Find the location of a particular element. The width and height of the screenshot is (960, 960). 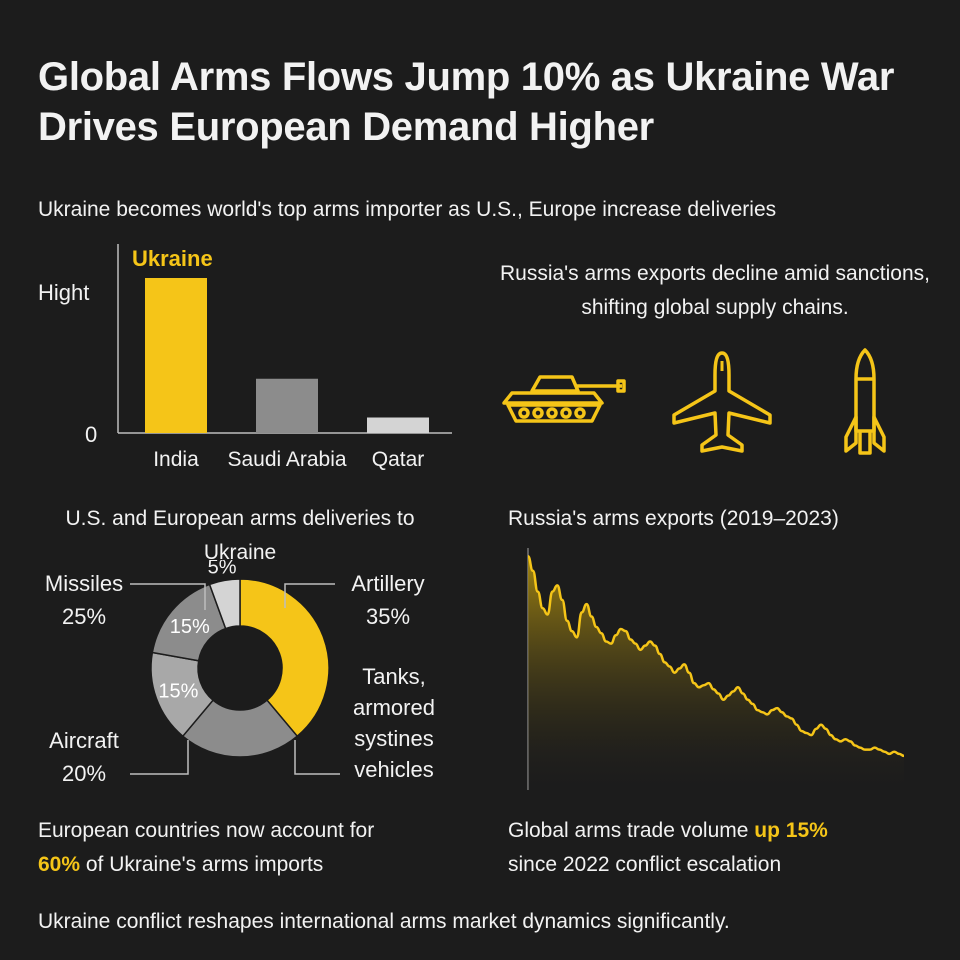

bar-chart: Hight 0 Ukraine India Saudi Arabia Qatar is located at coordinates (245, 357).